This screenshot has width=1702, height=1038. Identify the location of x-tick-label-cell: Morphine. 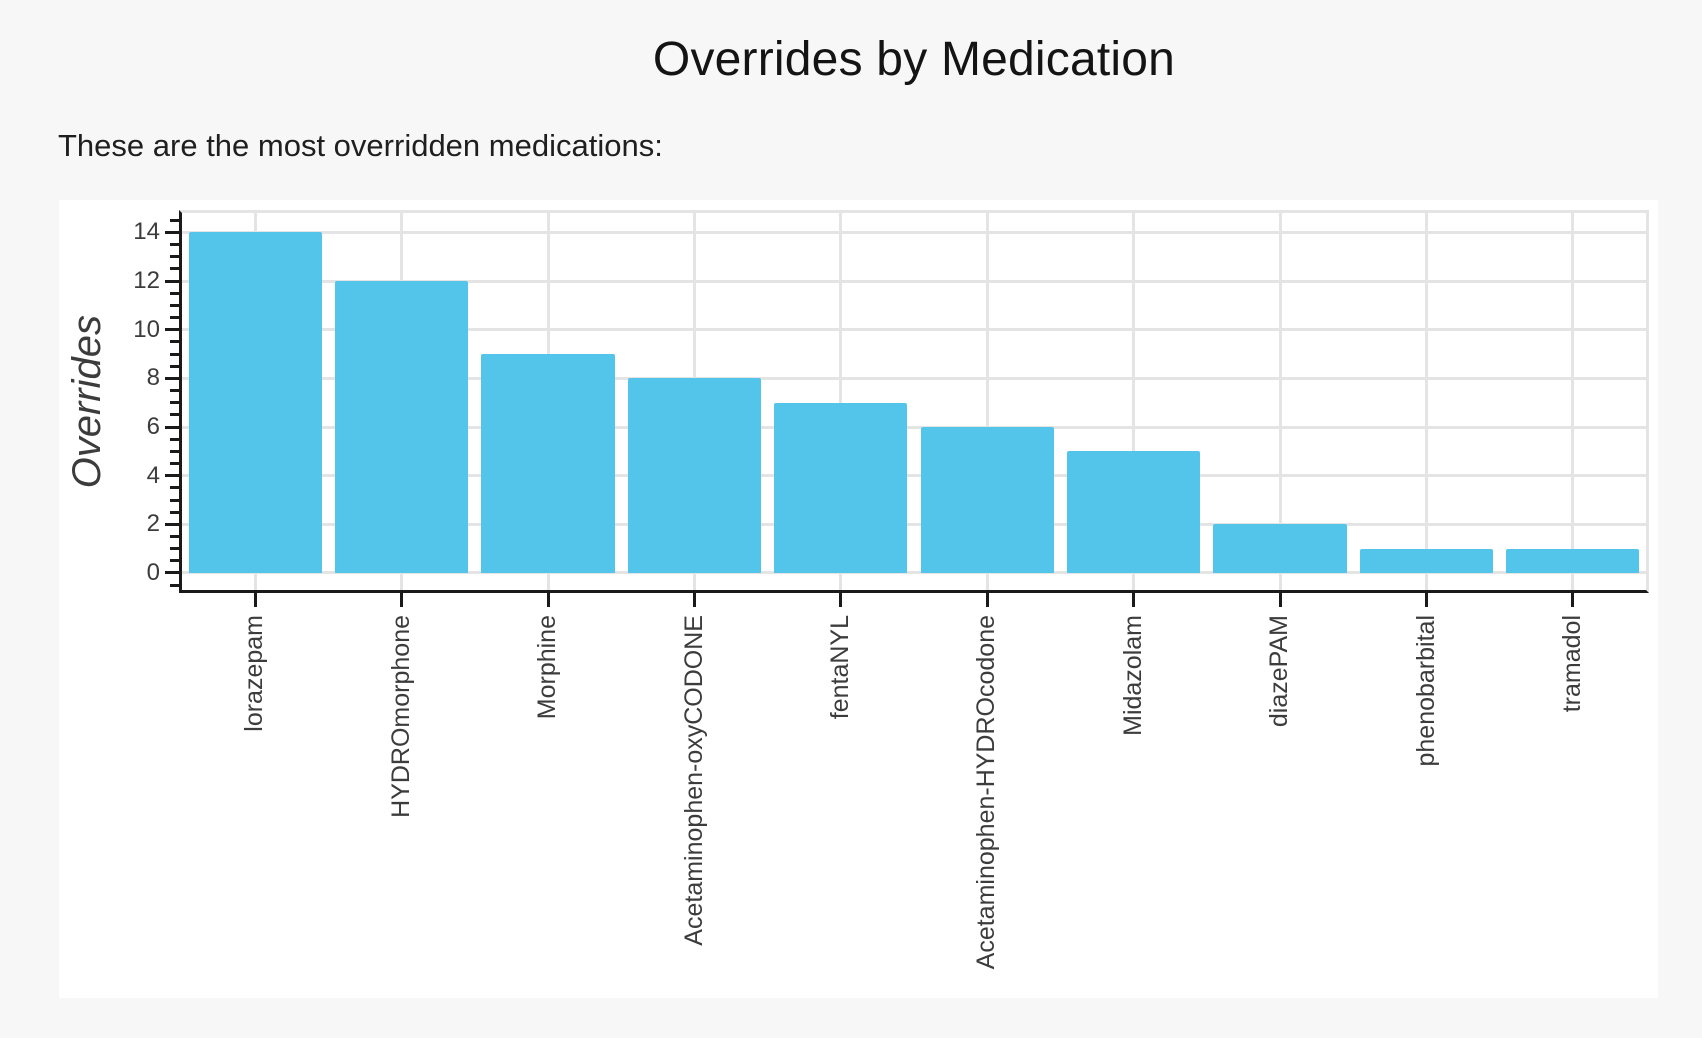
(548, 800).